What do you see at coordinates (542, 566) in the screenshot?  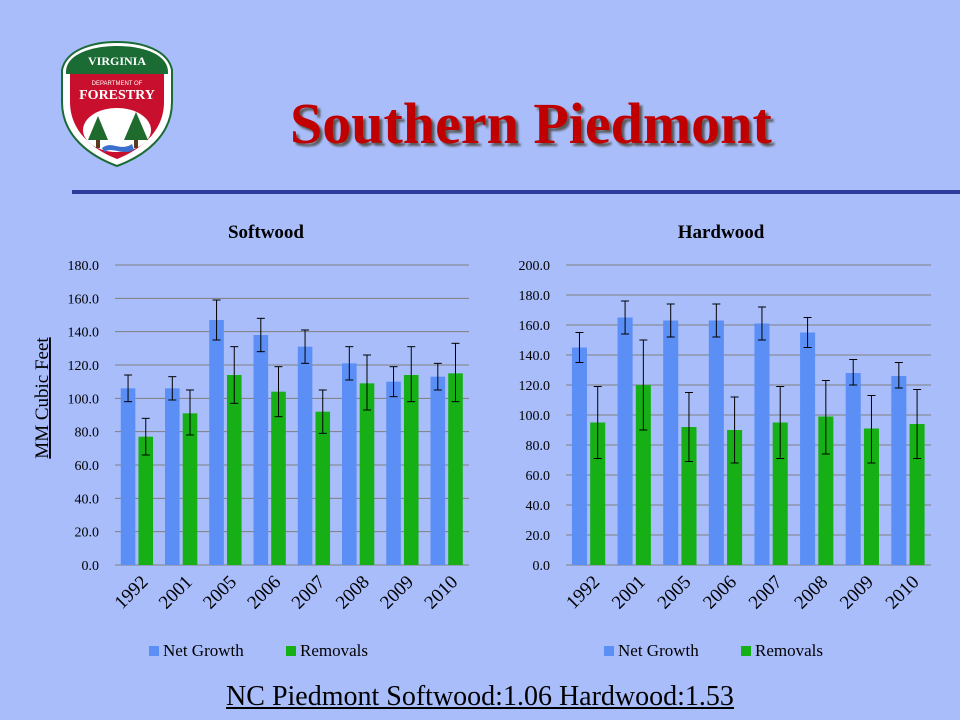 I see `hardwood-ytick-label: 0.0` at bounding box center [542, 566].